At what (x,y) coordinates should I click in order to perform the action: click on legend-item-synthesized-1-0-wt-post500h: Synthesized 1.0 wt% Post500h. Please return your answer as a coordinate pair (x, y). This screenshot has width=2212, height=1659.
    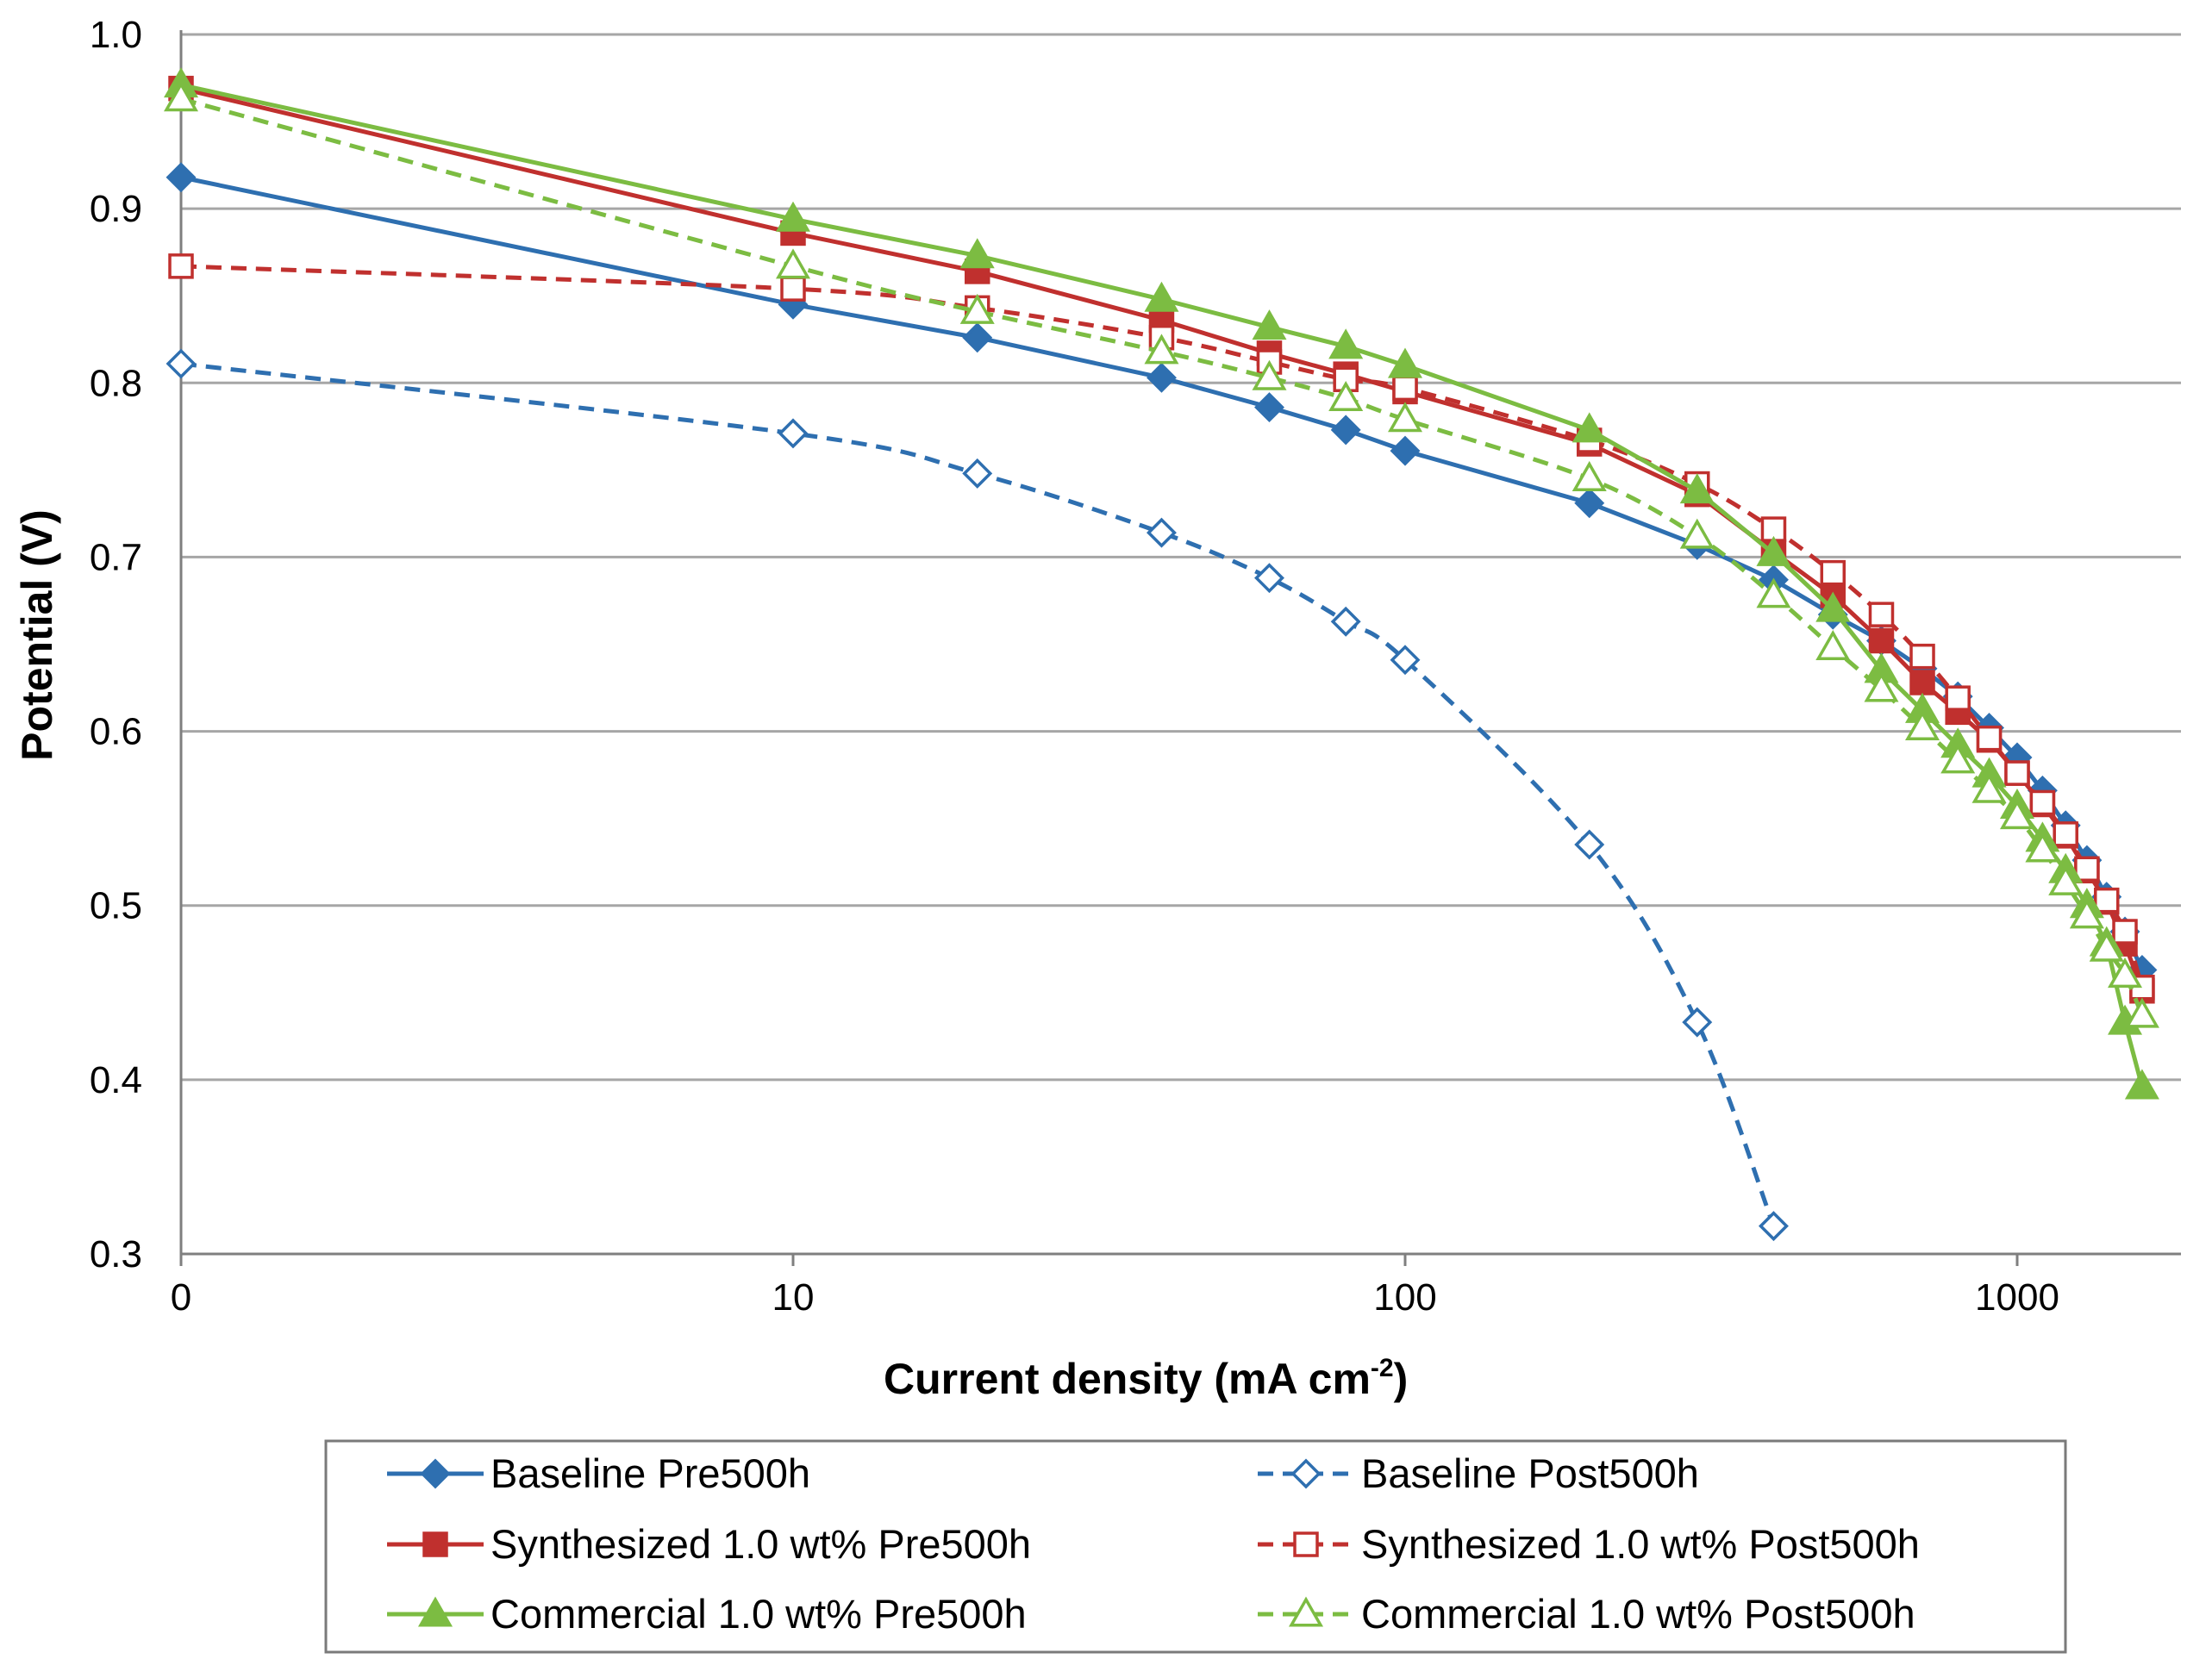
    Looking at the image, I should click on (1589, 1544).